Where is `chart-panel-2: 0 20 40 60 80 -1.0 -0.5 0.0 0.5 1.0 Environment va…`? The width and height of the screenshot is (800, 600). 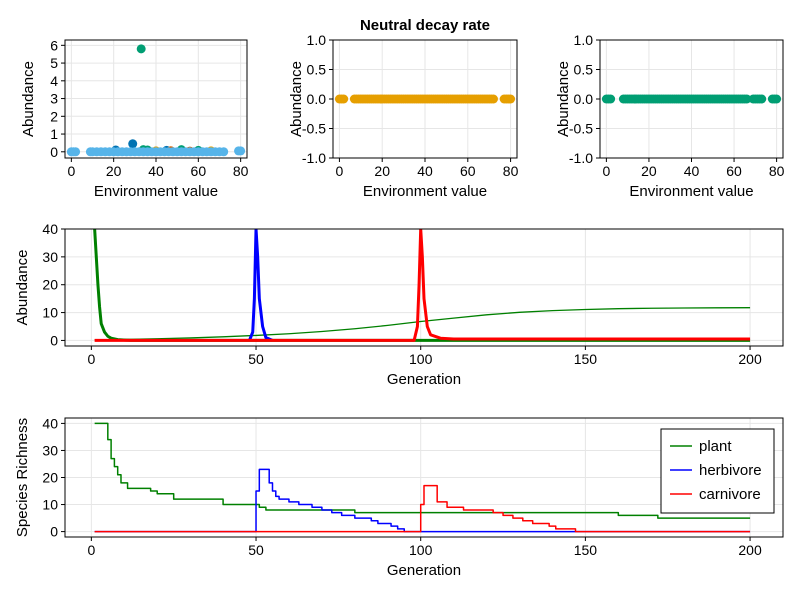
chart-panel-2: 0 20 40 60 80 -1.0 -0.5 0.0 0.5 1.0 Environment va… is located at coordinates (670, 116).